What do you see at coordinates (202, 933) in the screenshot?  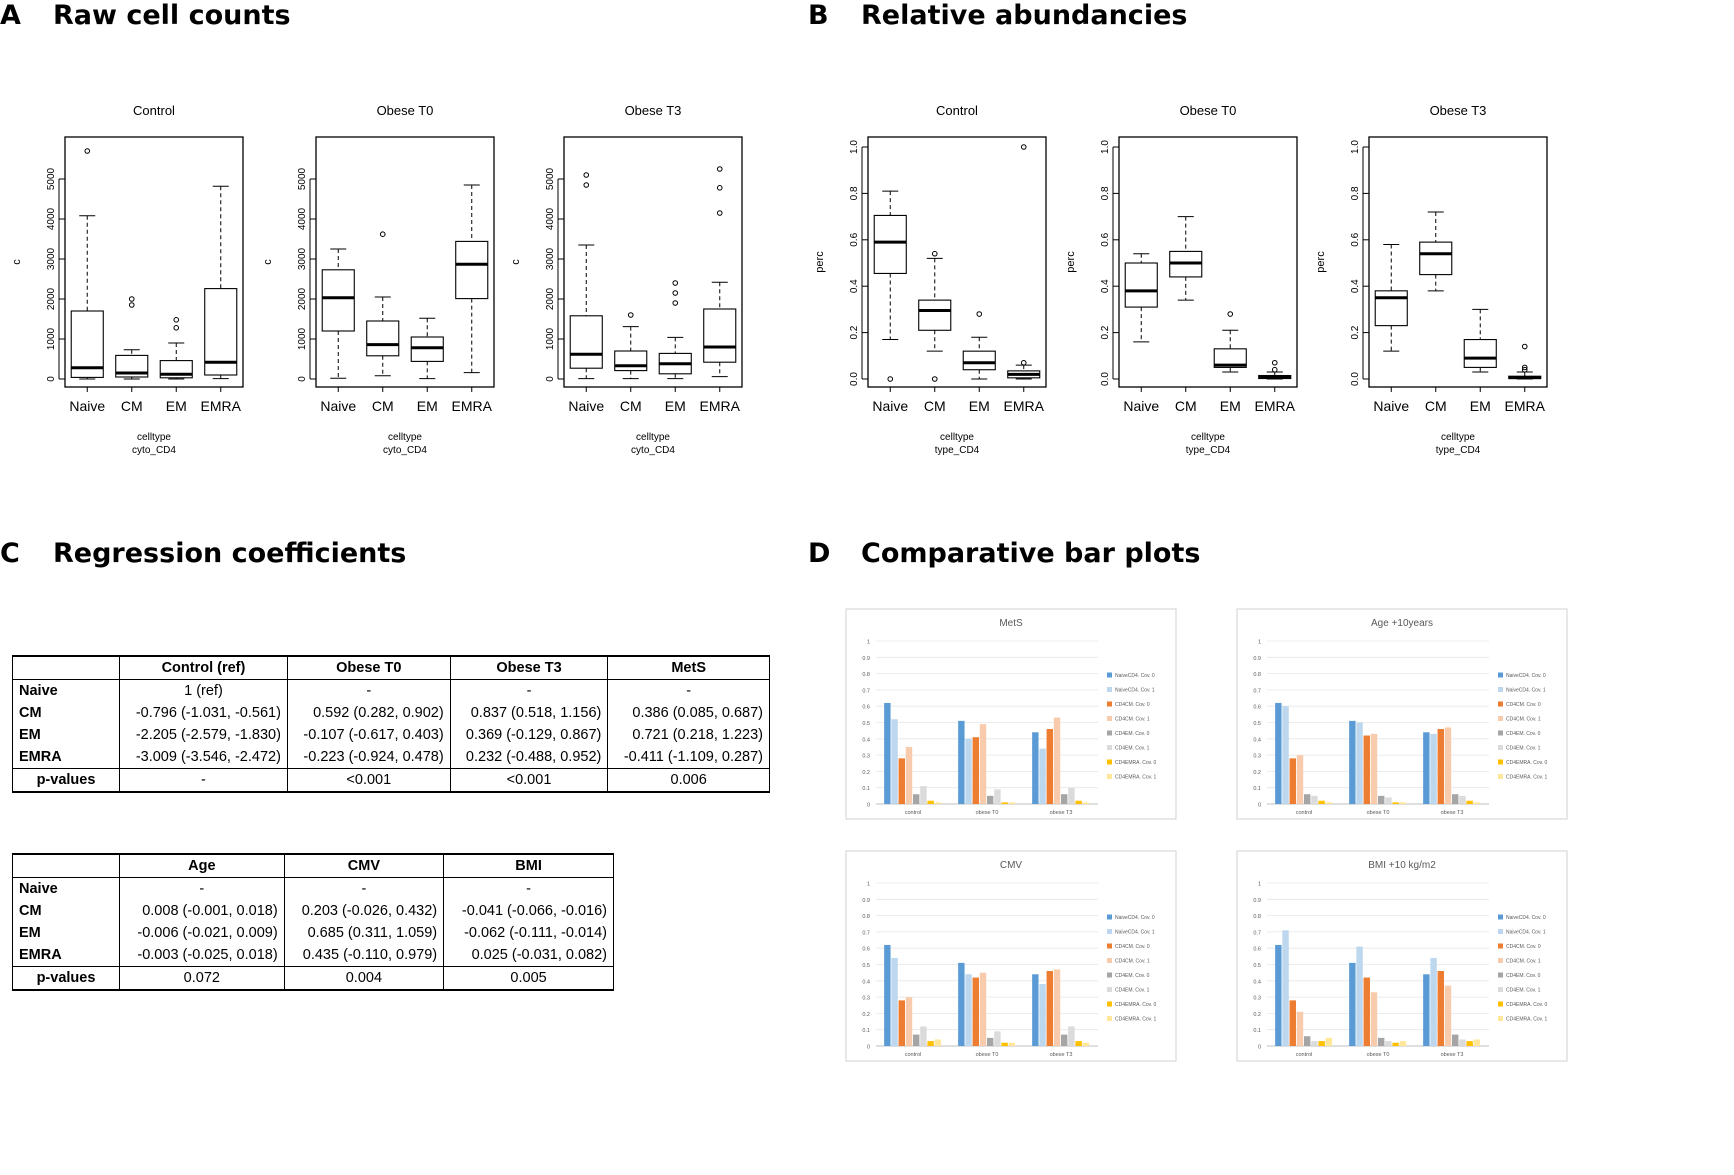 I see `table-cell: -0.006 (-0.021, 0.009)` at bounding box center [202, 933].